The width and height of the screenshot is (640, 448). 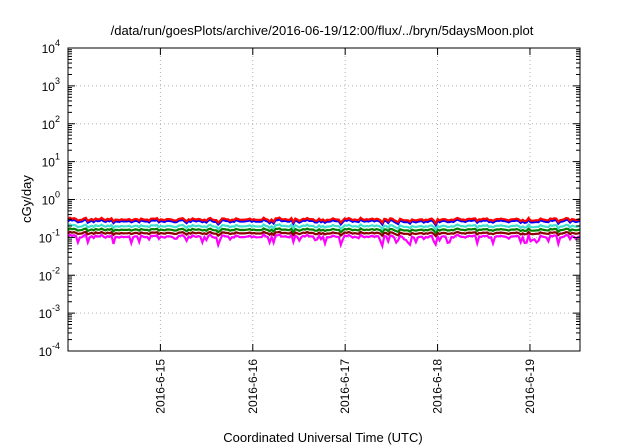 What do you see at coordinates (49, 274) in the screenshot?
I see `y-tick-label: 10⁻²` at bounding box center [49, 274].